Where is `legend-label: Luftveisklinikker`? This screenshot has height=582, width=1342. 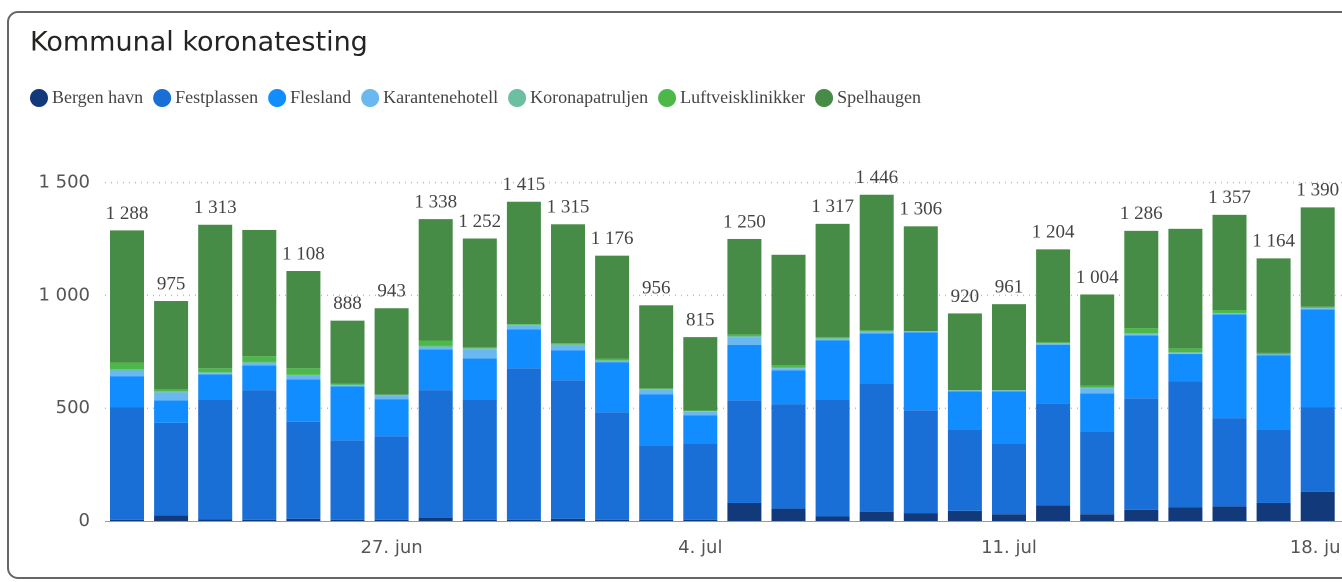 legend-label: Luftveisklinikker is located at coordinates (742, 97).